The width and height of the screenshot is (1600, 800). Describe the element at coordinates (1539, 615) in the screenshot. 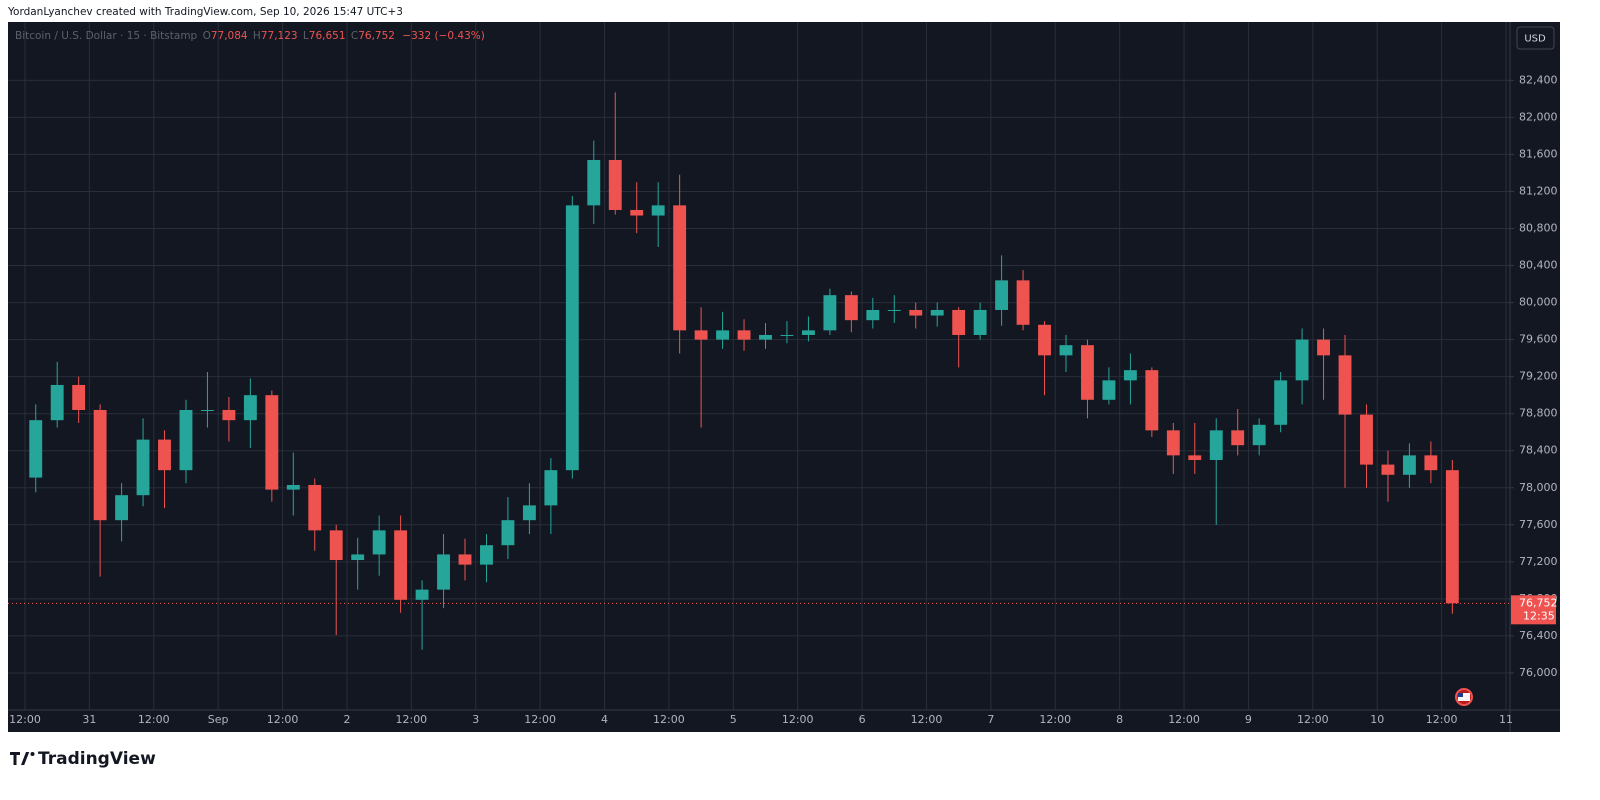

I see `countdown: 12:35` at that location.